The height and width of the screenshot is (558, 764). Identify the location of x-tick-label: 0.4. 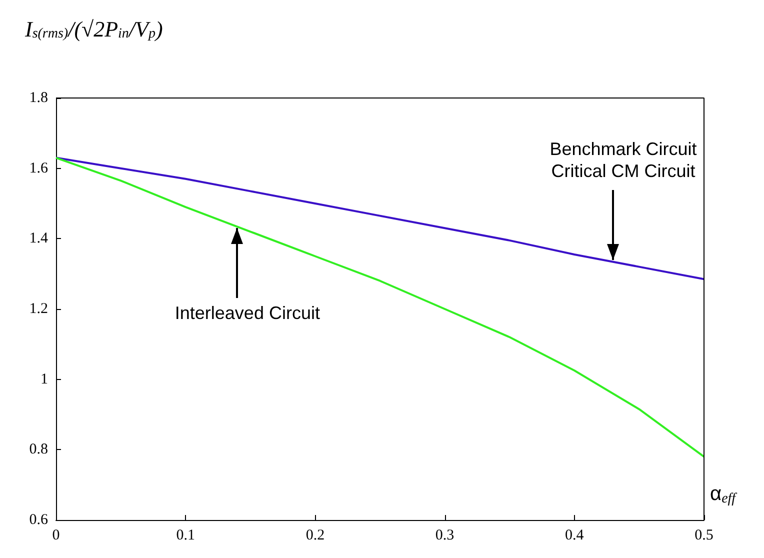
(574, 536).